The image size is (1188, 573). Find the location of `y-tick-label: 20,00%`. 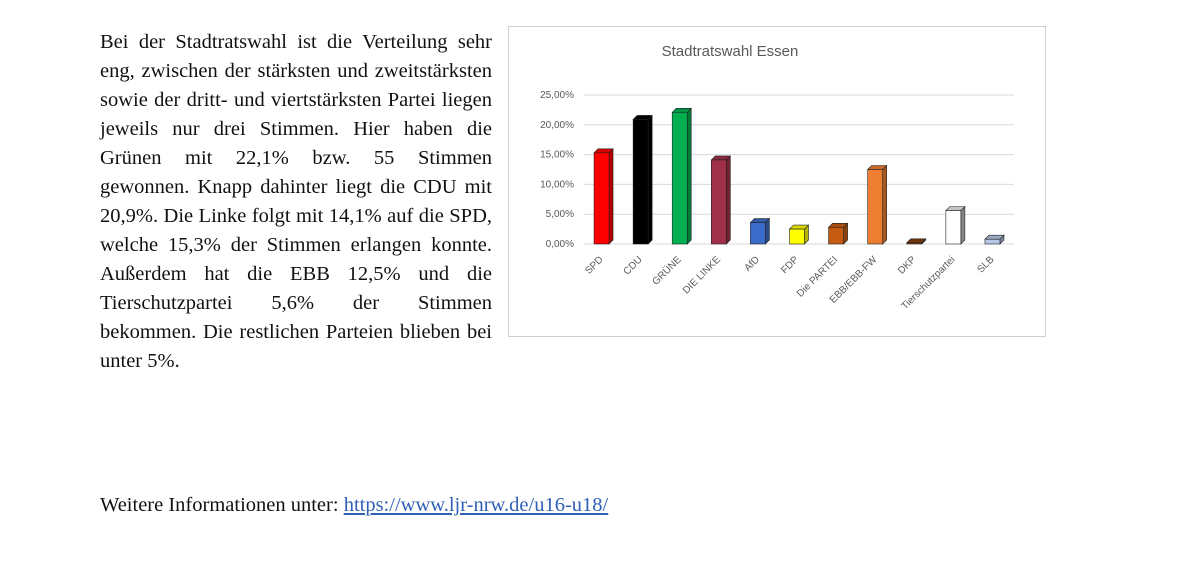

y-tick-label: 20,00% is located at coordinates (557, 125).